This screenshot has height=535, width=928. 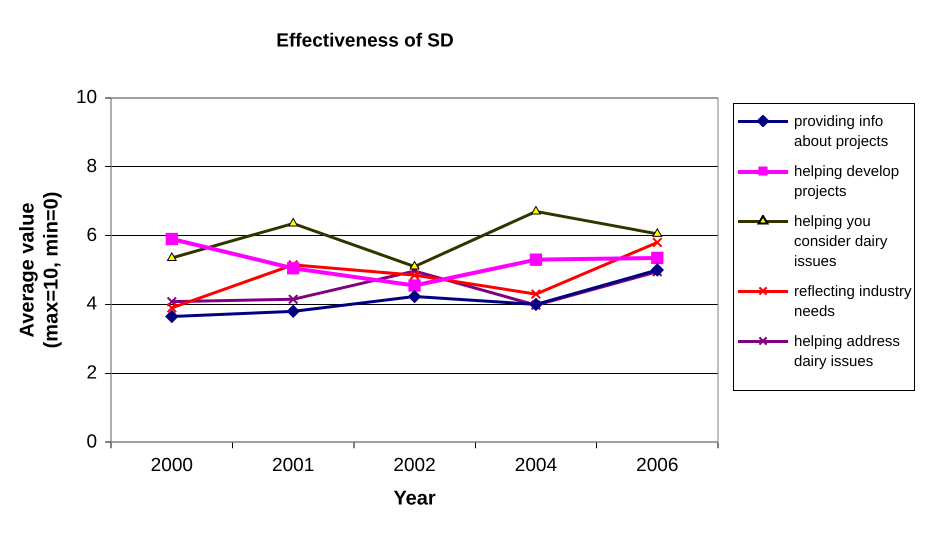 What do you see at coordinates (841, 242) in the screenshot?
I see `legend-label: helping you consider dairy issues` at bounding box center [841, 242].